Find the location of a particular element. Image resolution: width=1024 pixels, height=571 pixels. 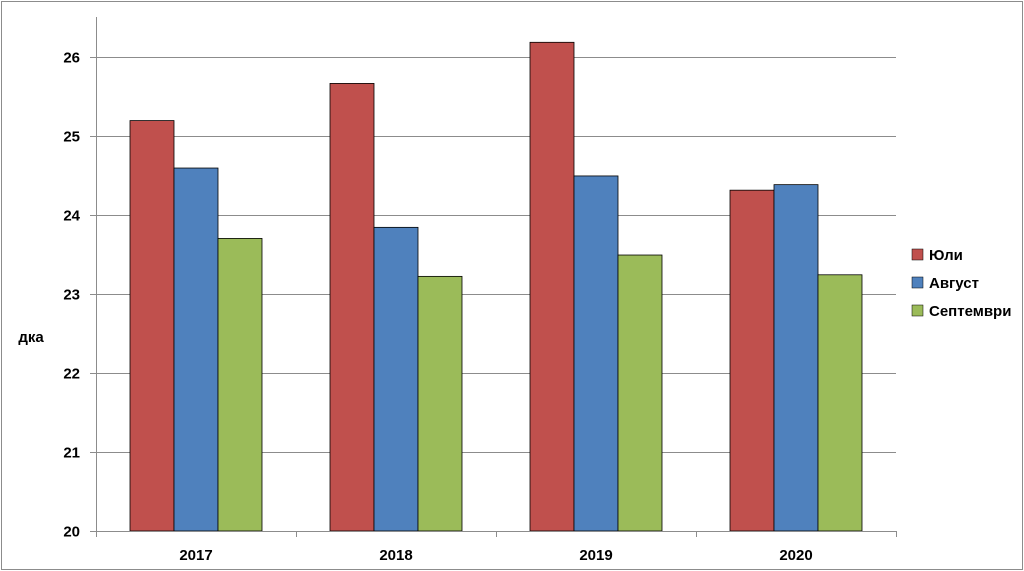

y-tick-label: 23 is located at coordinates (71, 295).